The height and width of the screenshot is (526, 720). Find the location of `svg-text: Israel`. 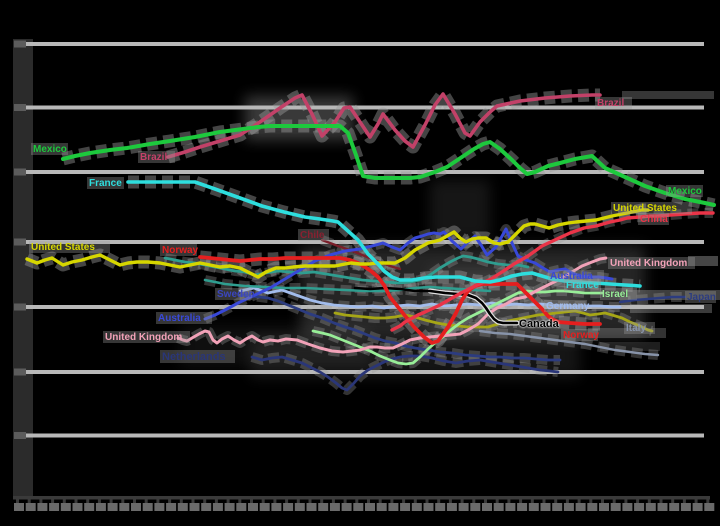

svg-text: Israel is located at coordinates (615, 294).